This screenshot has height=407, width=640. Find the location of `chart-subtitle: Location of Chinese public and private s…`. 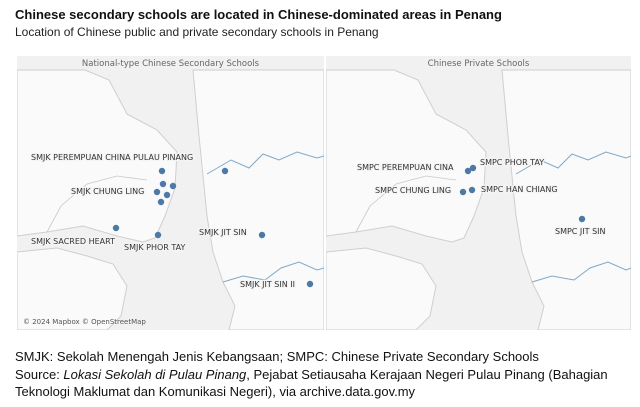

chart-subtitle: Location of Chinese public and private s… is located at coordinates (197, 32).